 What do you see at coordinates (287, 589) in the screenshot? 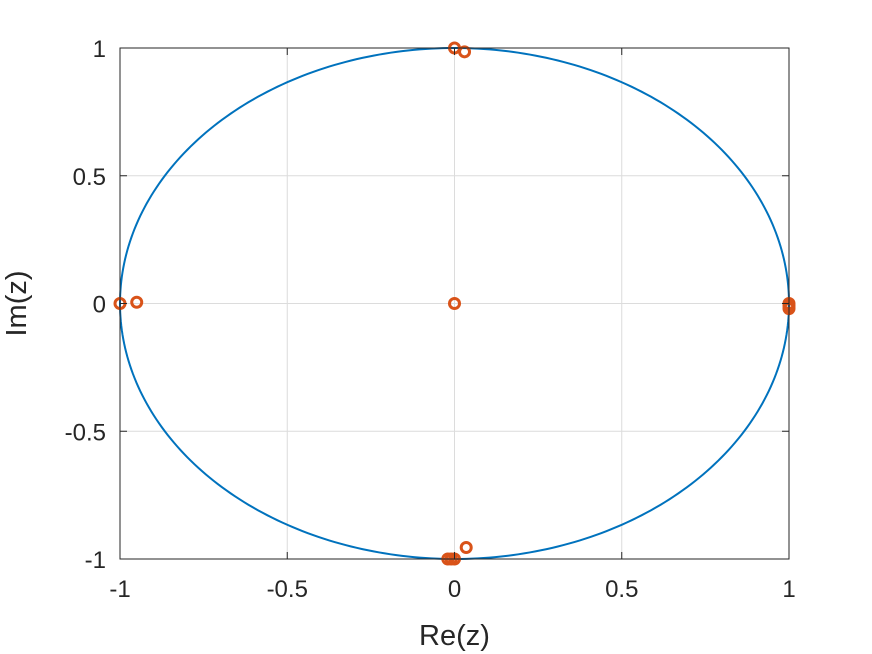
I see `x-tick-label: -0.5` at bounding box center [287, 589].